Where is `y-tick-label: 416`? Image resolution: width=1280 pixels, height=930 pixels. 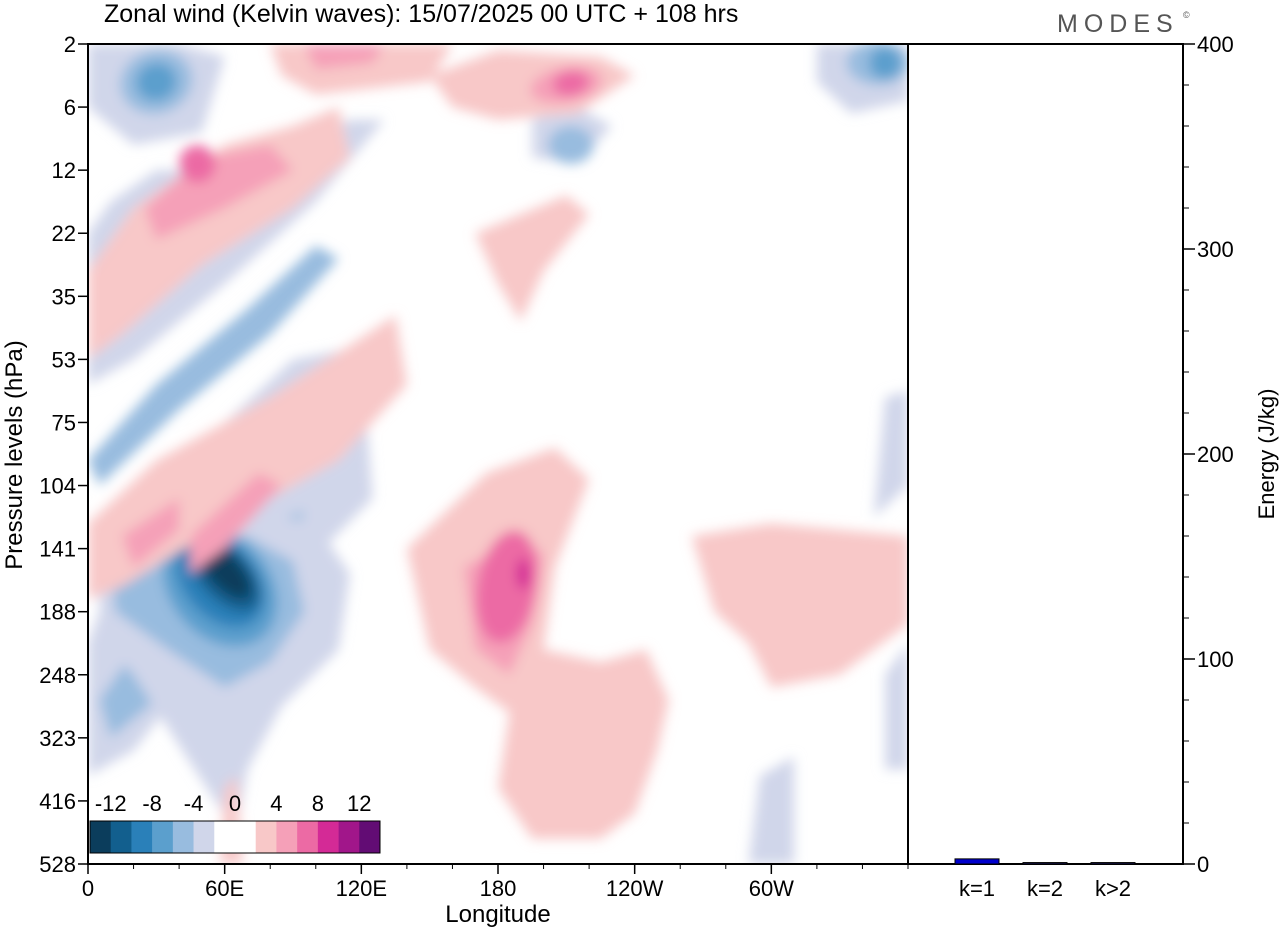
y-tick-label: 416 is located at coordinates (57, 801).